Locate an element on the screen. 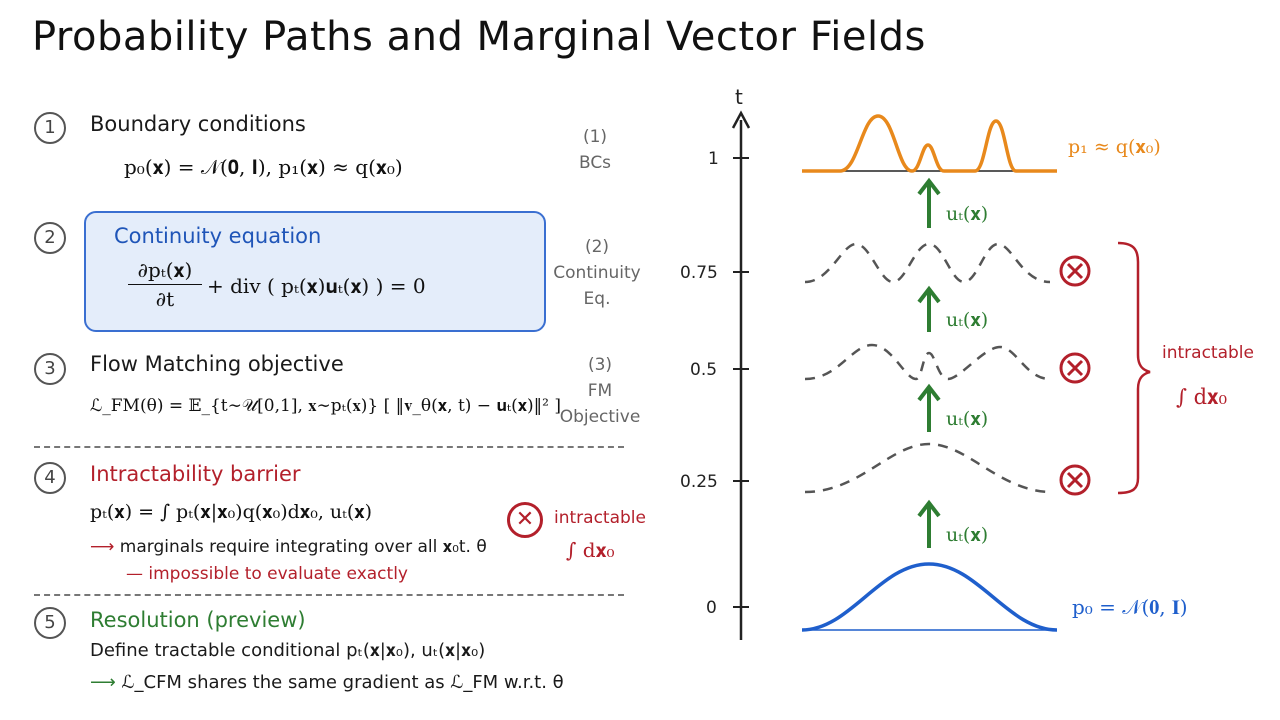  heading-resolution: Resolution (preview) is located at coordinates (198, 620).